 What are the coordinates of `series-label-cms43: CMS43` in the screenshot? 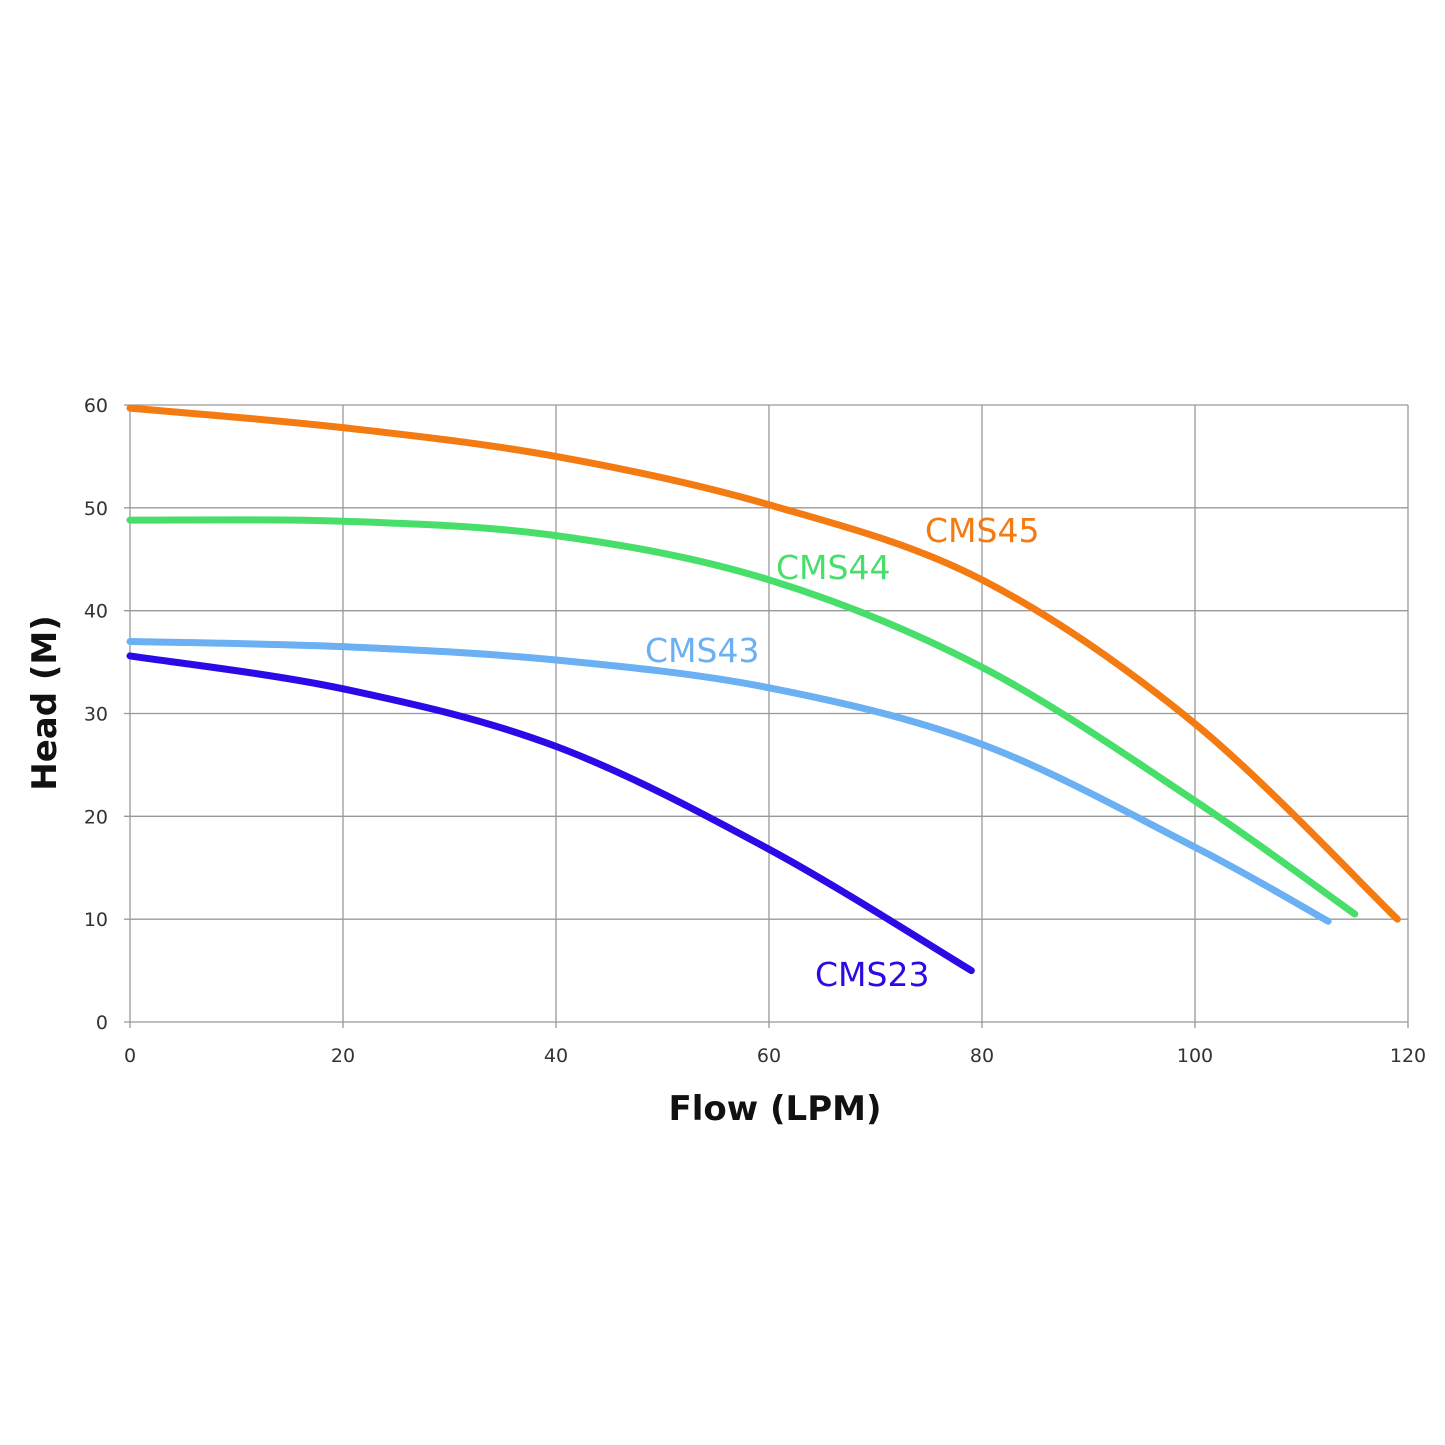 It's located at (702, 650).